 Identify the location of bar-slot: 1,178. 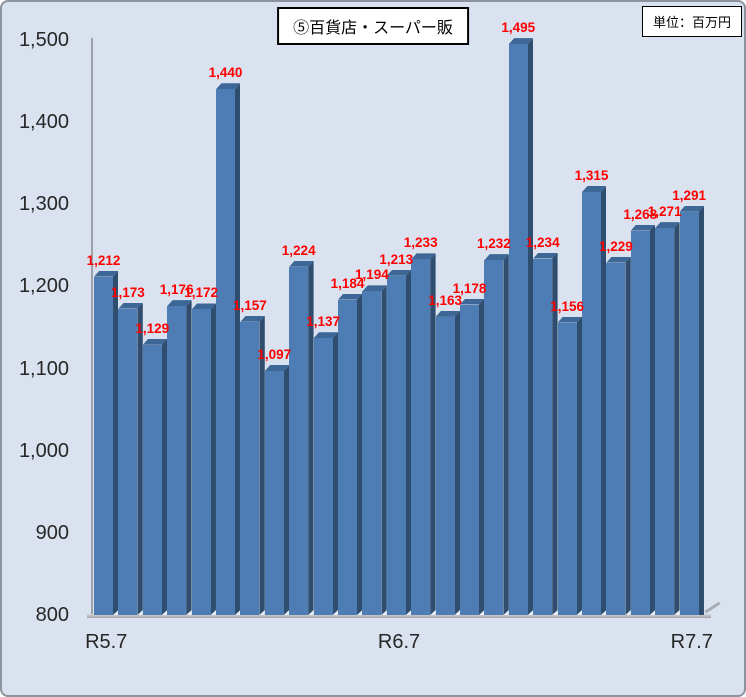
(469, 327).